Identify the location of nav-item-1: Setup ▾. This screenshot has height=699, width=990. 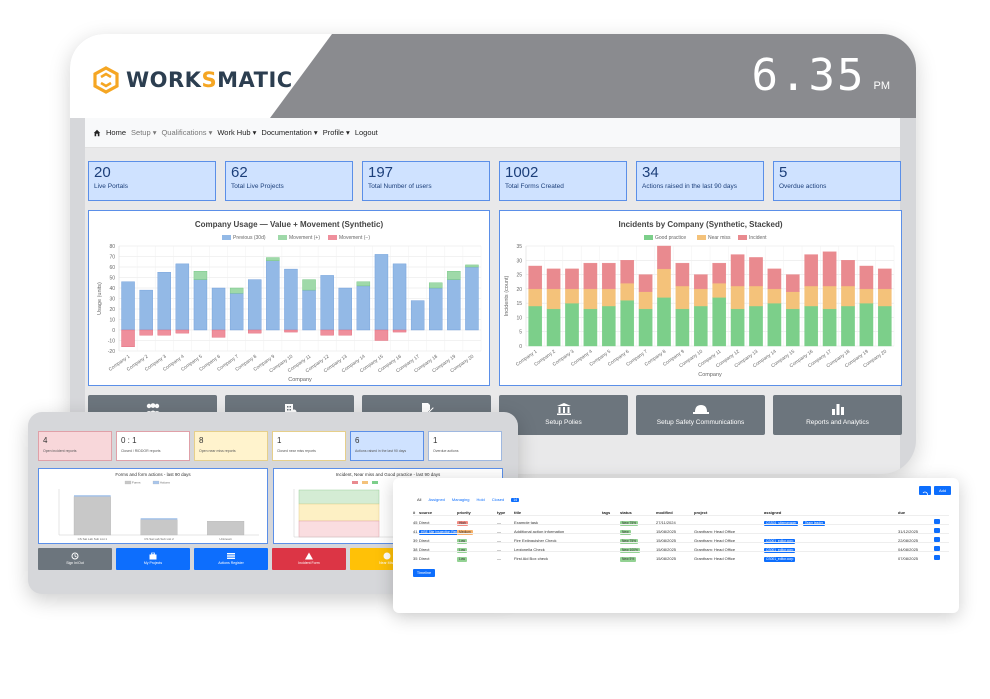
(144, 132).